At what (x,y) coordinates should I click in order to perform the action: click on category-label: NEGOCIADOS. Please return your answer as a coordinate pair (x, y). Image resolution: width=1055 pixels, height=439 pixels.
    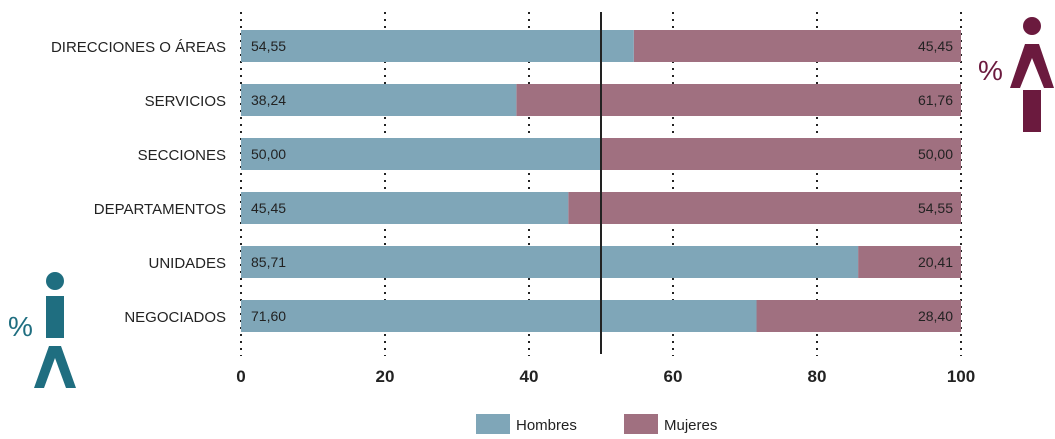
    Looking at the image, I should click on (175, 317).